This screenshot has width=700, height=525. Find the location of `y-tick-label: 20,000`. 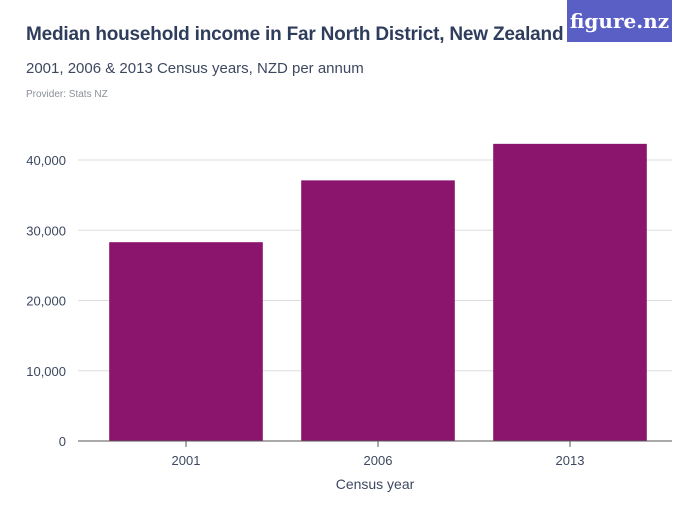

y-tick-label: 20,000 is located at coordinates (46, 301).